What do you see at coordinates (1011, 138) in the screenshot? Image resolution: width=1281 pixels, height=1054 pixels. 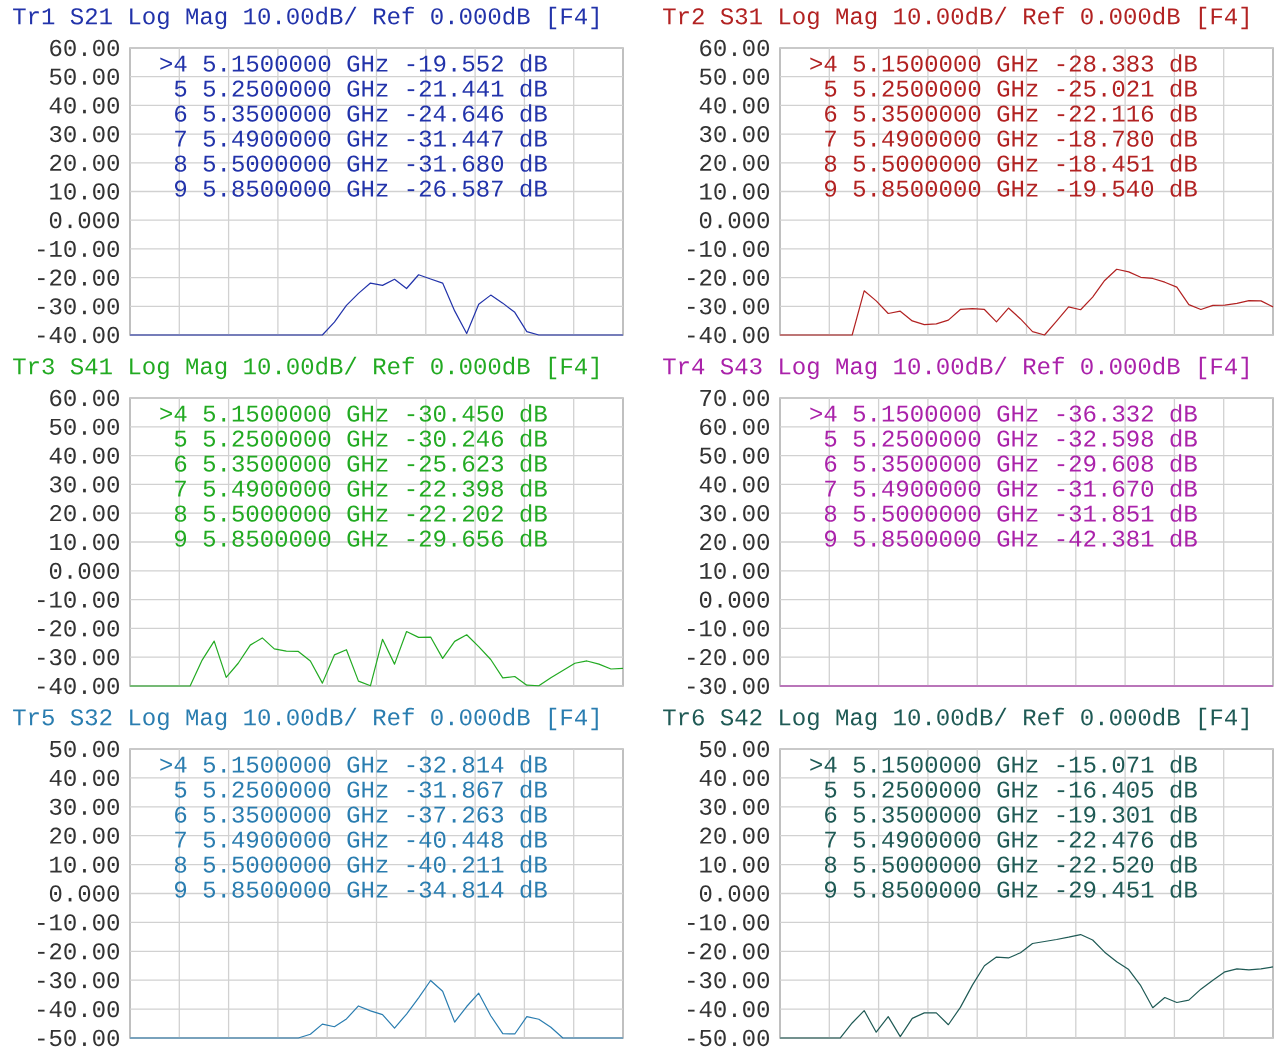 I see `annotation: 7 5.4900000 GHz -18.780 dB` at bounding box center [1011, 138].